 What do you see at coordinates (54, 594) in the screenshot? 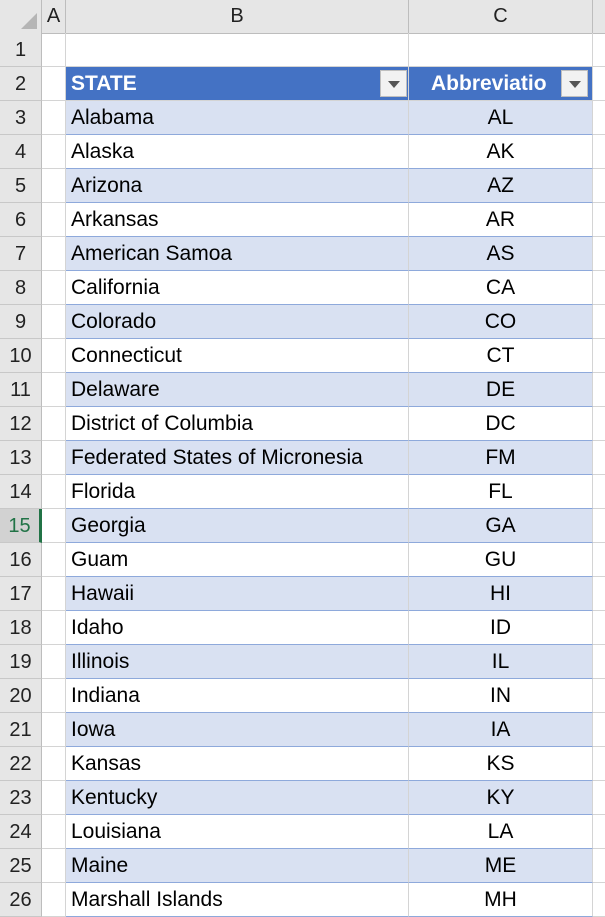
I see `cell-a17` at bounding box center [54, 594].